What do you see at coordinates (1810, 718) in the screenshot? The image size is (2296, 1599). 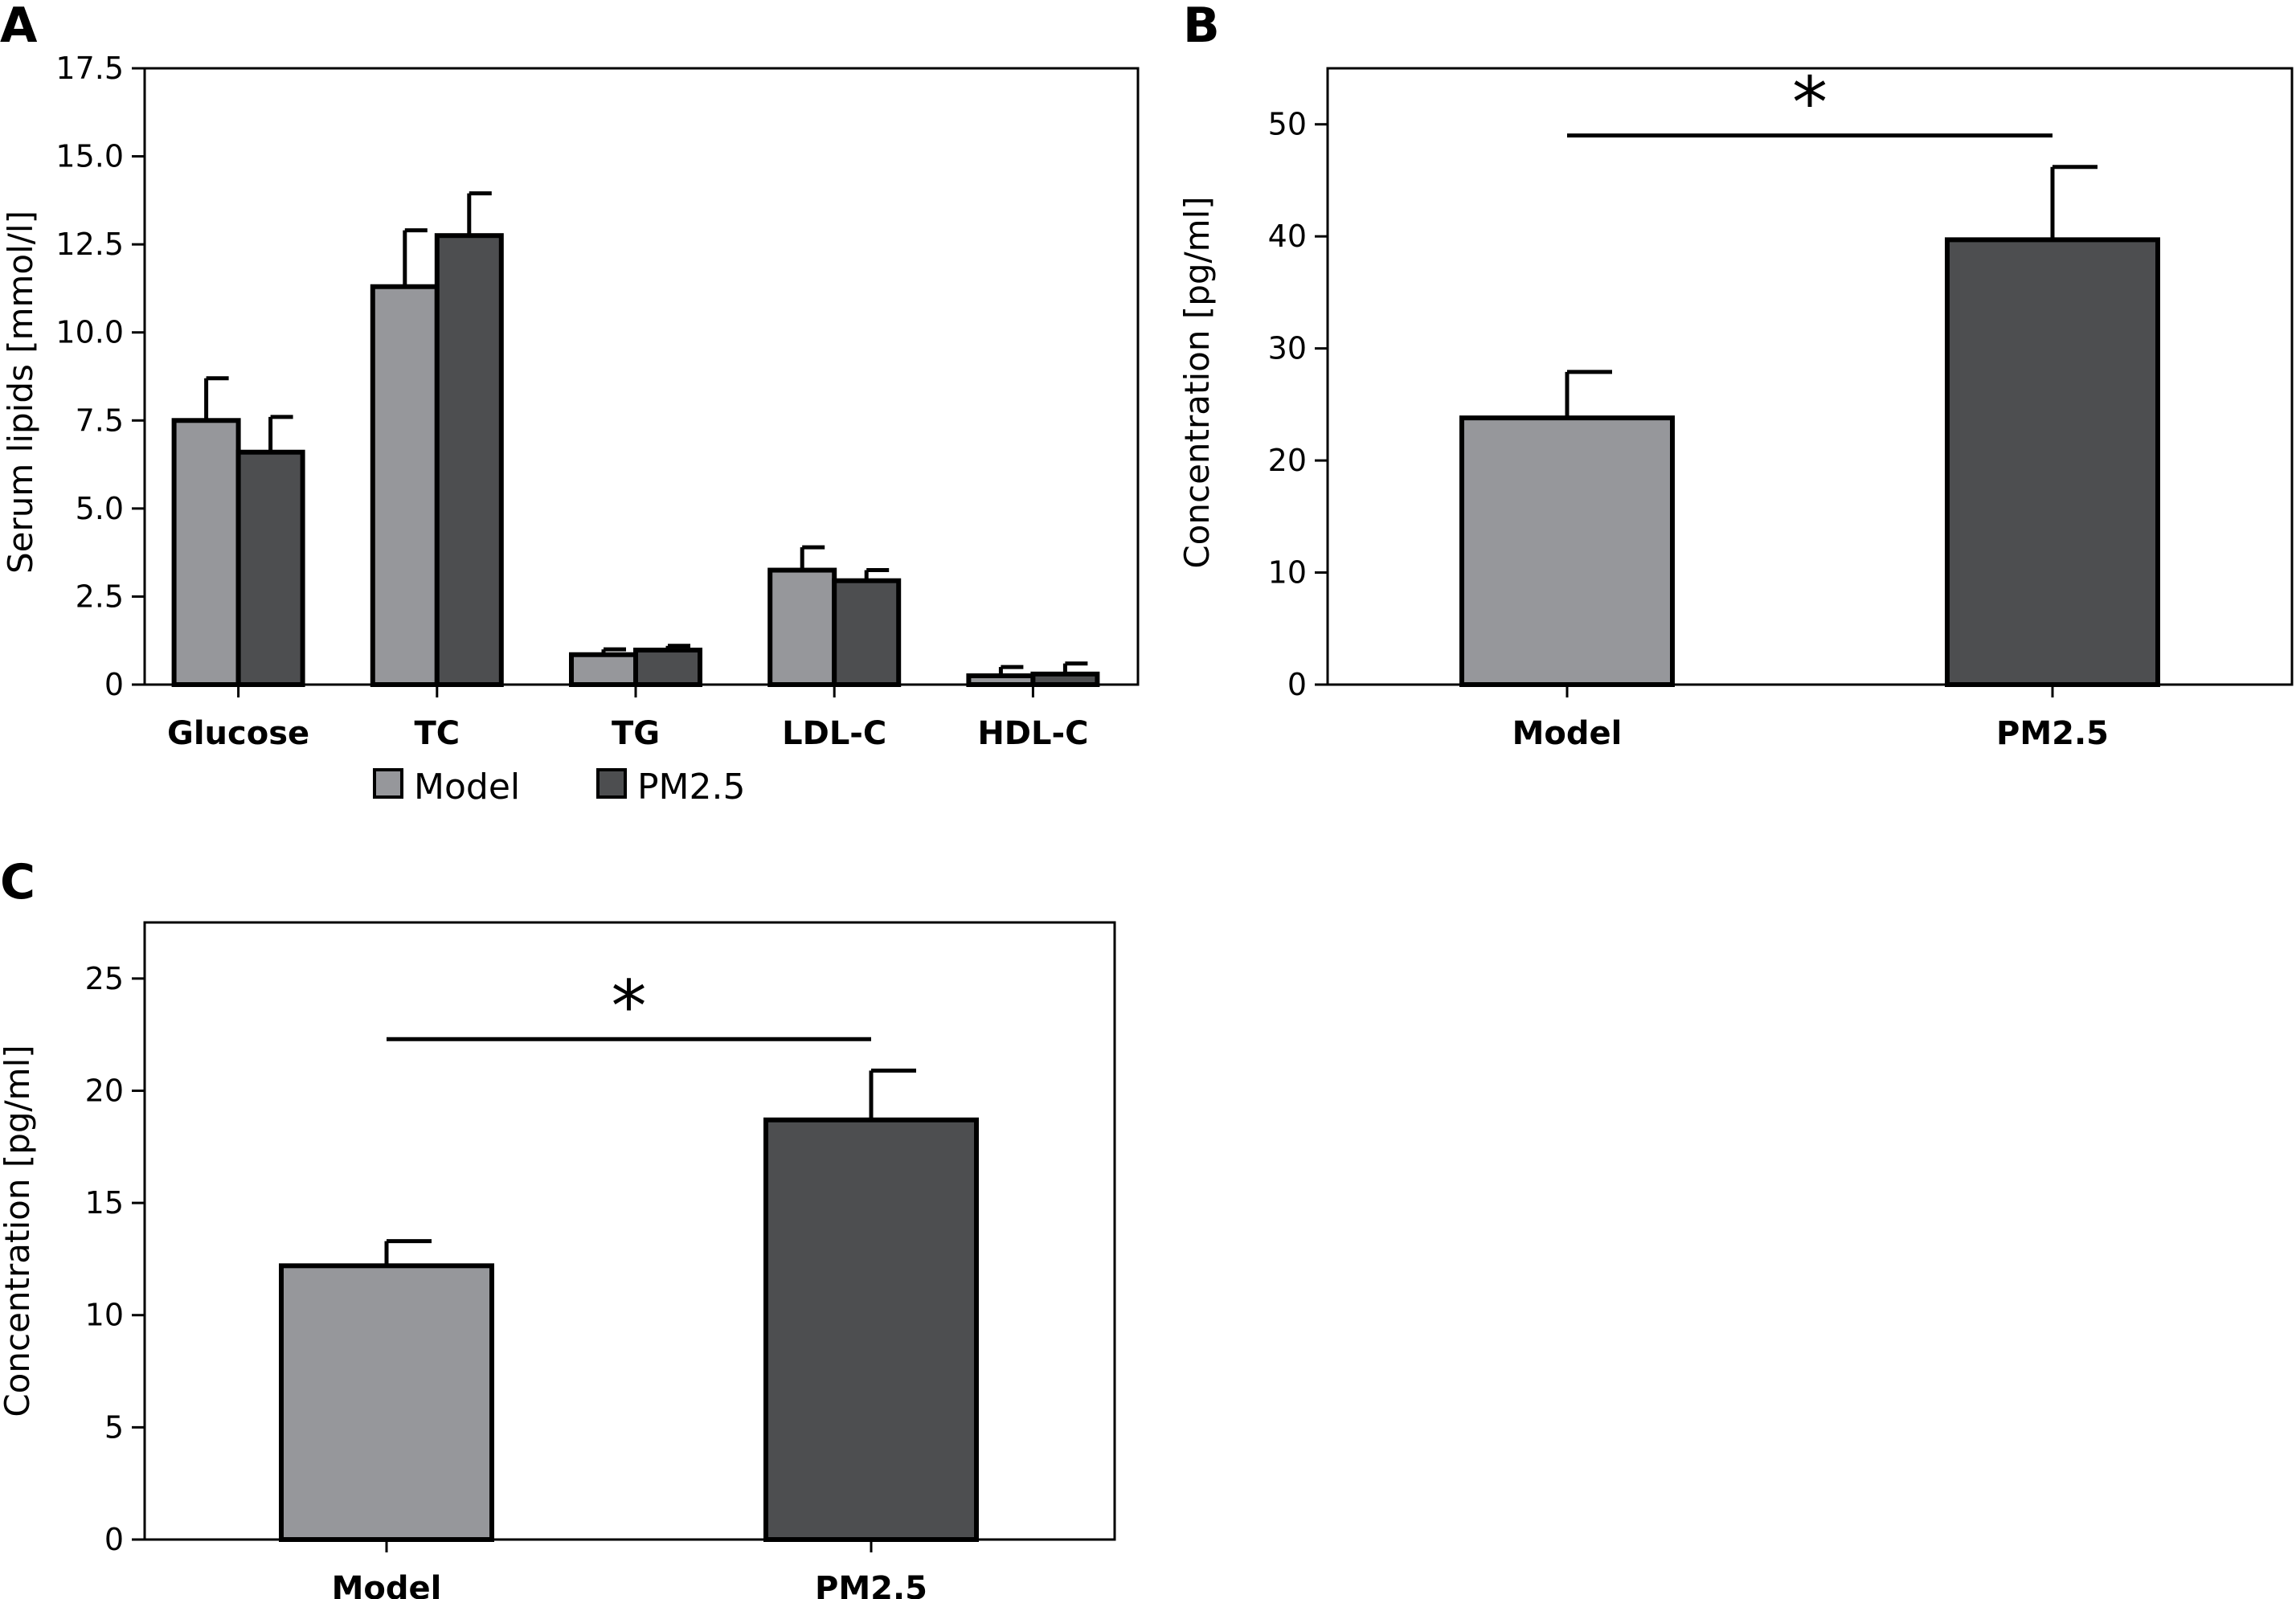 I see `panel-b-category-labels: Model PM2.5` at bounding box center [1810, 718].